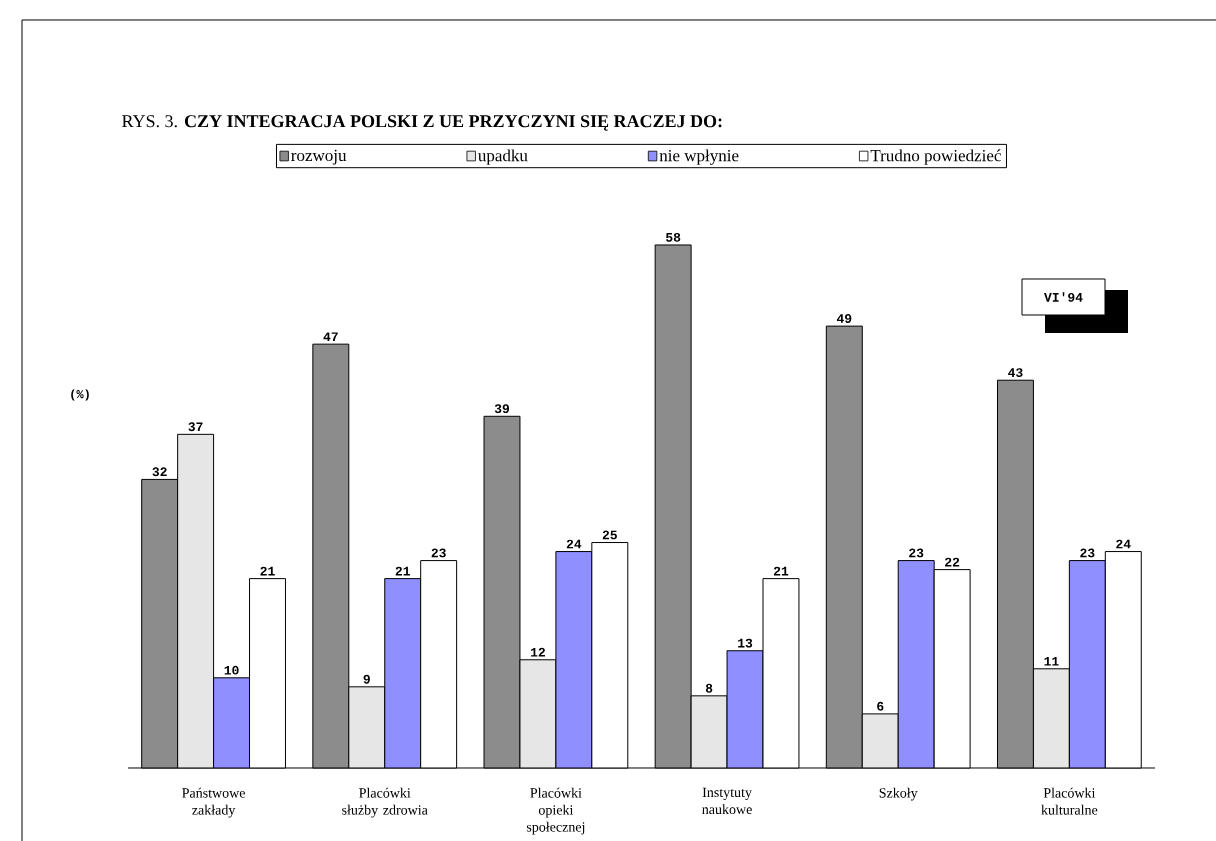  I want to click on data-label: 39, so click(502, 409).